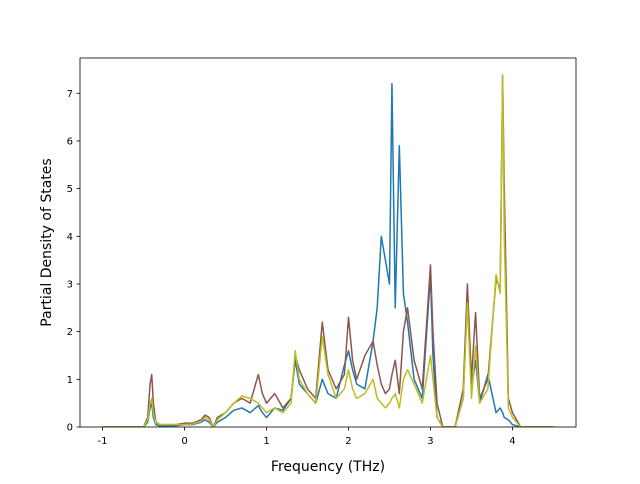  I want to click on y-tick-label: 1, so click(70, 380).